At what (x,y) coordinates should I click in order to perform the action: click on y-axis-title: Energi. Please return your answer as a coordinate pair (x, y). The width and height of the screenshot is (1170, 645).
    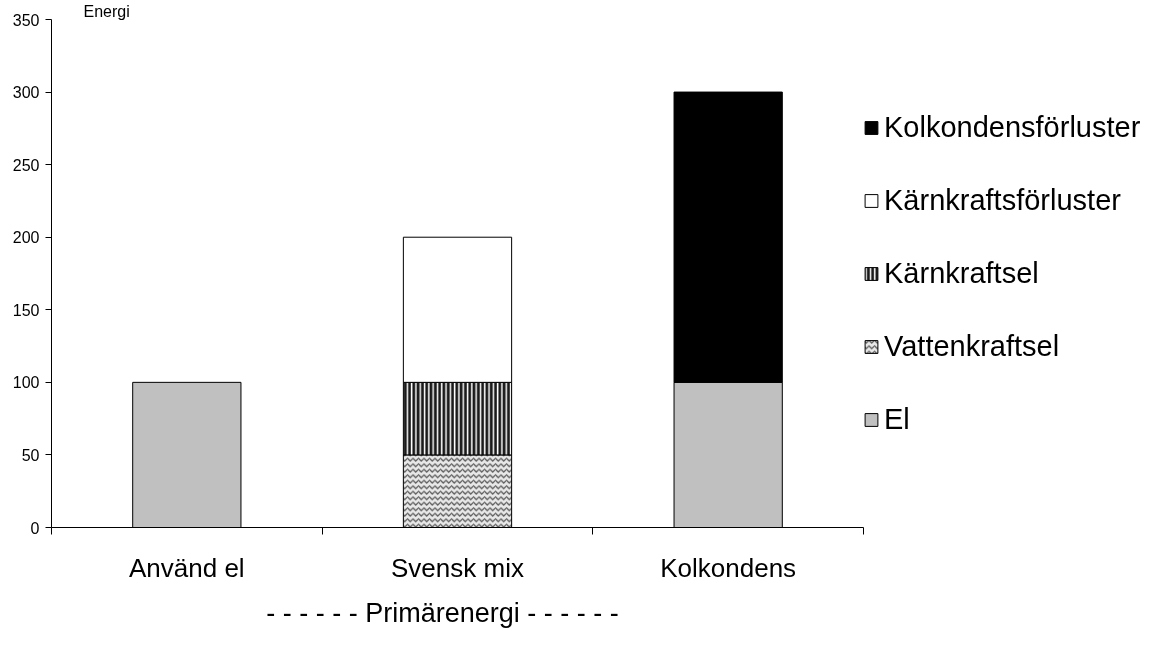
    Looking at the image, I should click on (106, 11).